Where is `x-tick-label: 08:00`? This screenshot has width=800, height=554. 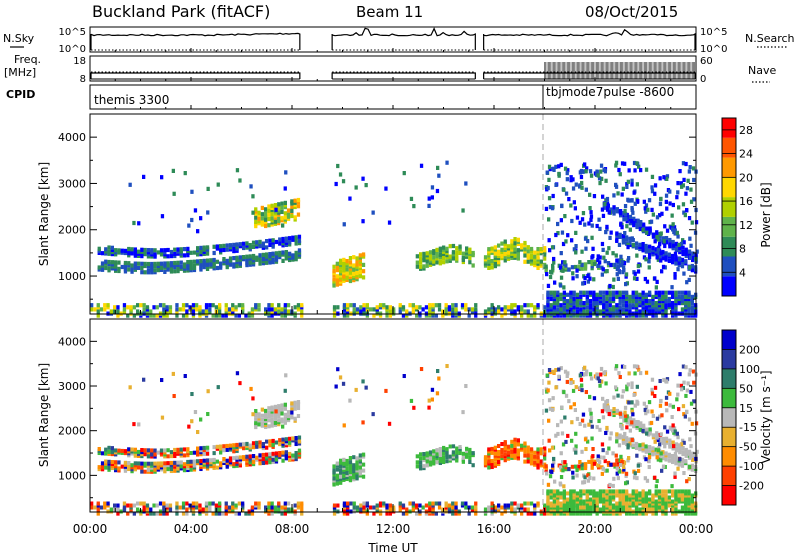
x-tick-label: 08:00 is located at coordinates (292, 529).